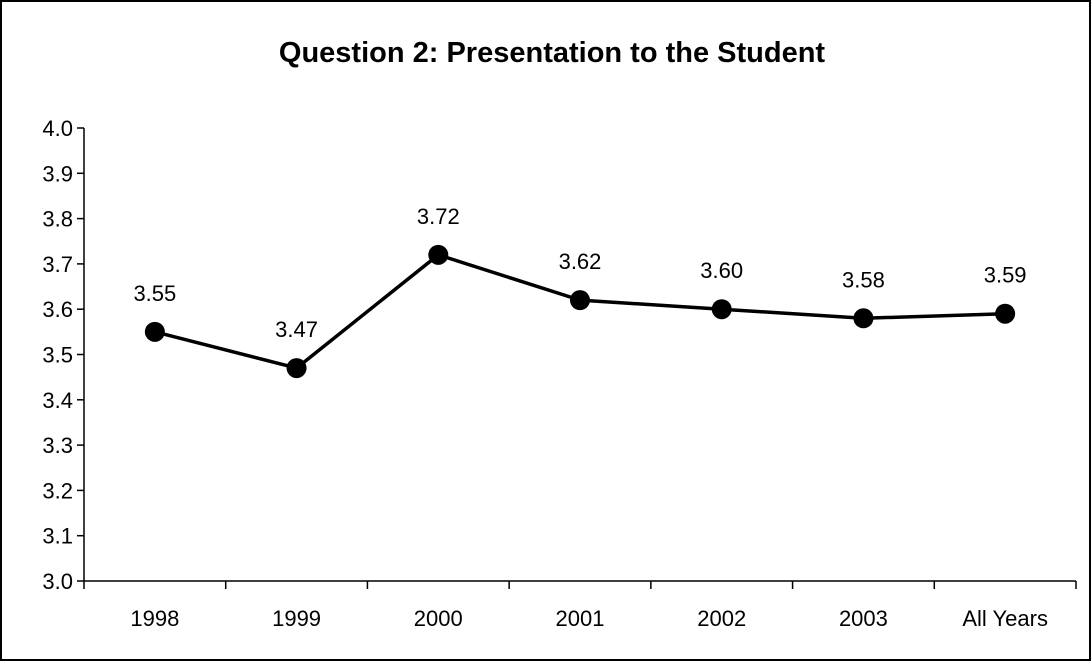 Image resolution: width=1091 pixels, height=666 pixels. I want to click on y-tick-label: 3.7, so click(57, 264).